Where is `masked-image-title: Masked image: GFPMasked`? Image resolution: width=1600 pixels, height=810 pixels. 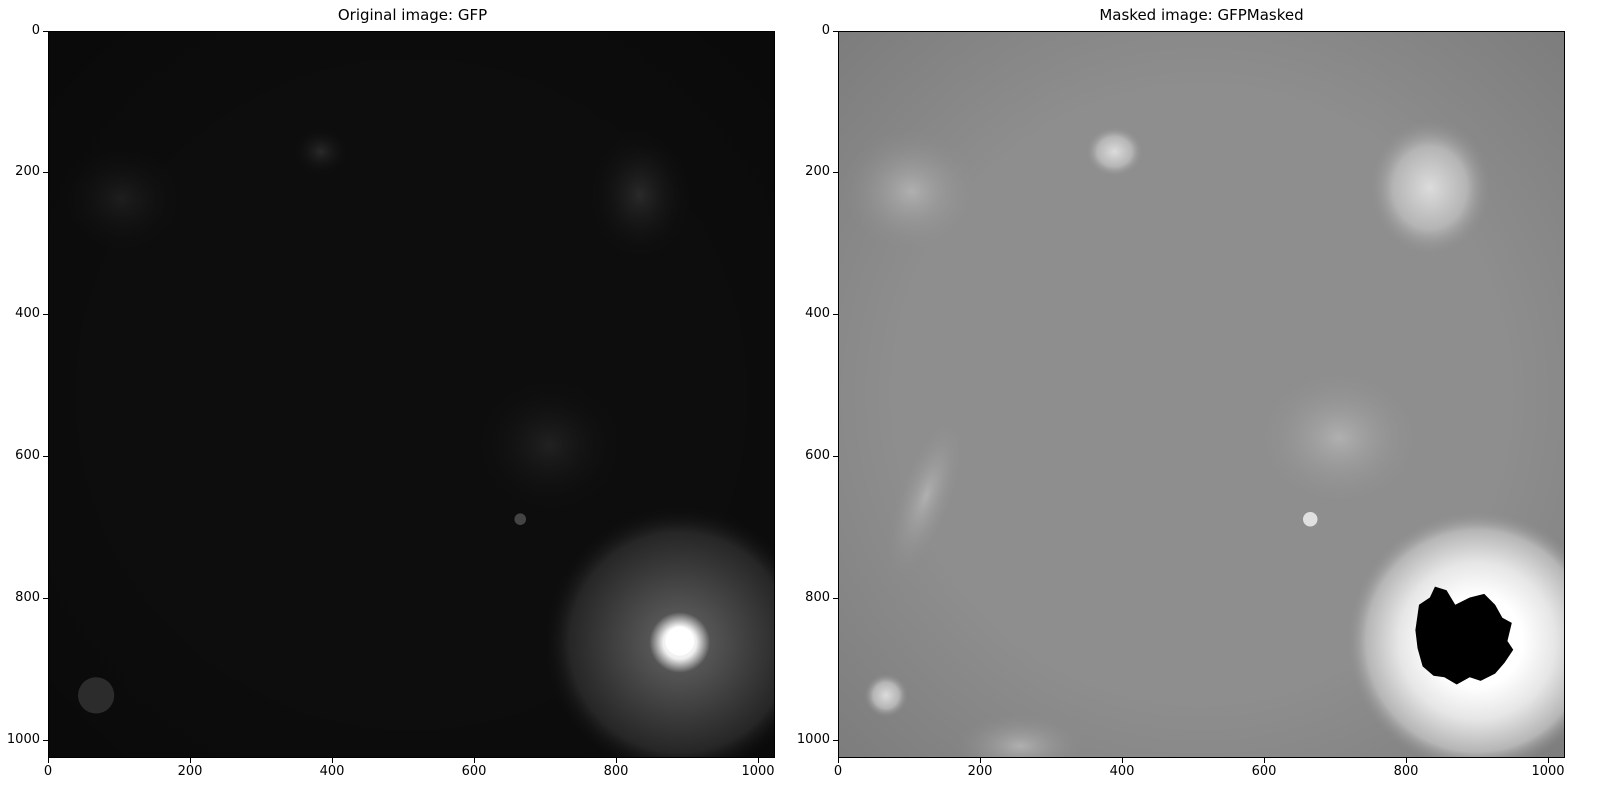 masked-image-title: Masked image: GFPMasked is located at coordinates (1201, 15).